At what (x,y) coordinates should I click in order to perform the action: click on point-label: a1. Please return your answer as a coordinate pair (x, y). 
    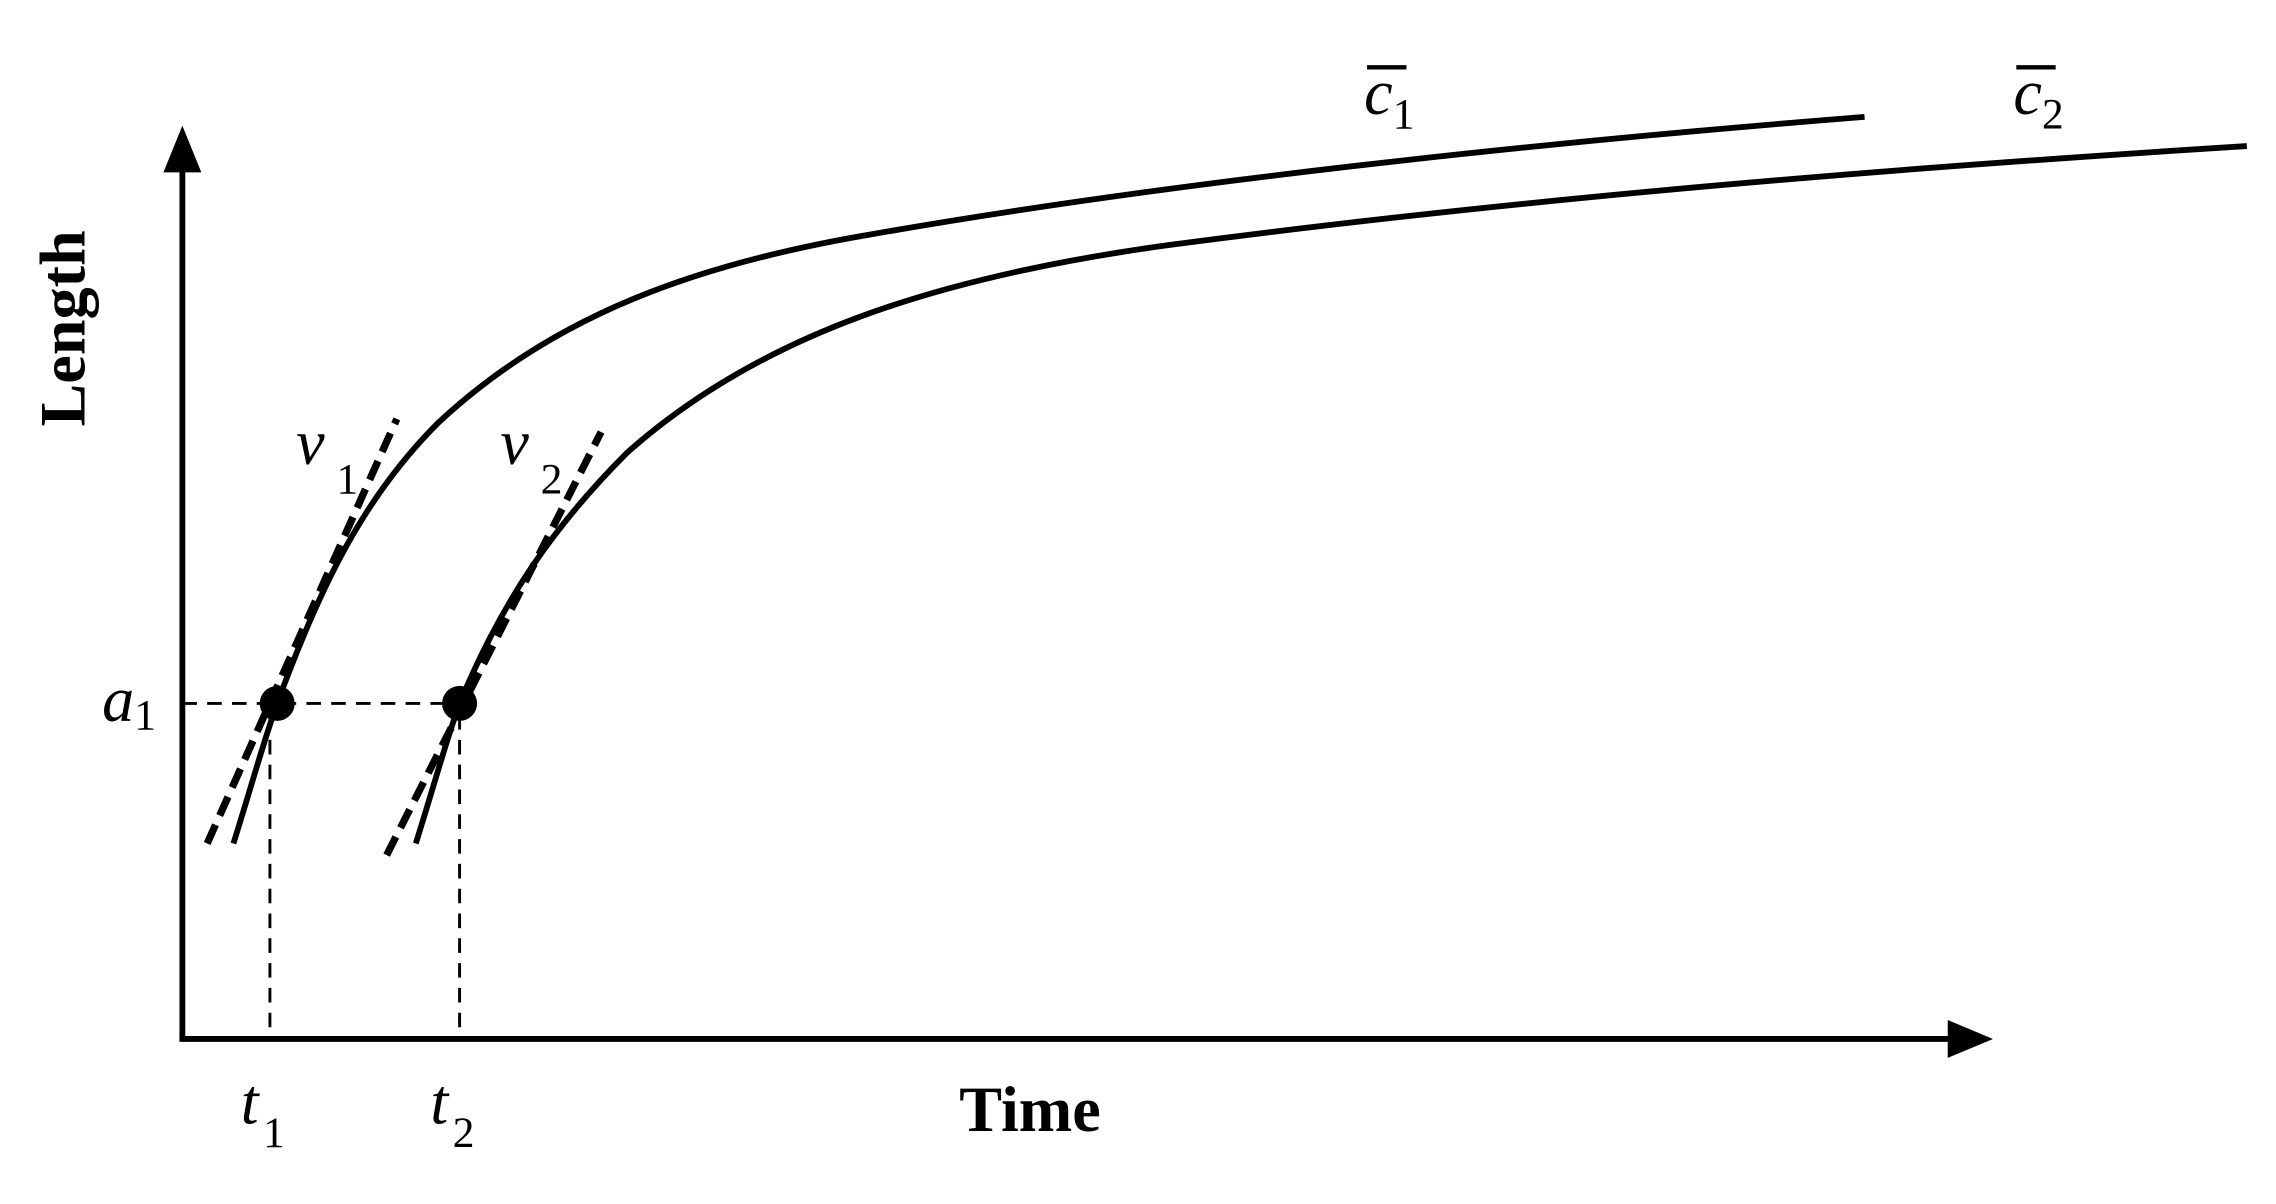
    Looking at the image, I should click on (129, 702).